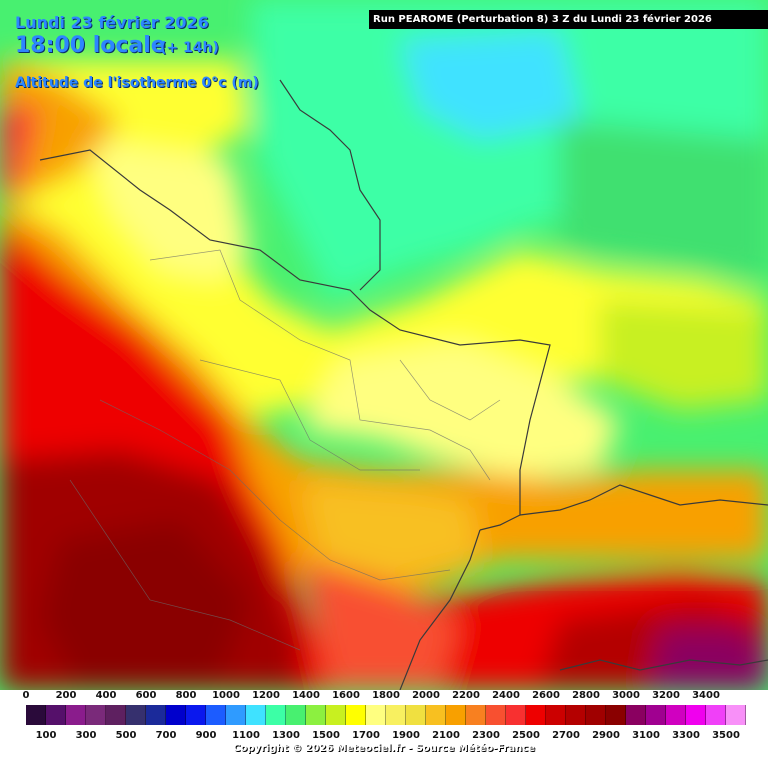  I want to click on legend-label: 300, so click(86, 735).